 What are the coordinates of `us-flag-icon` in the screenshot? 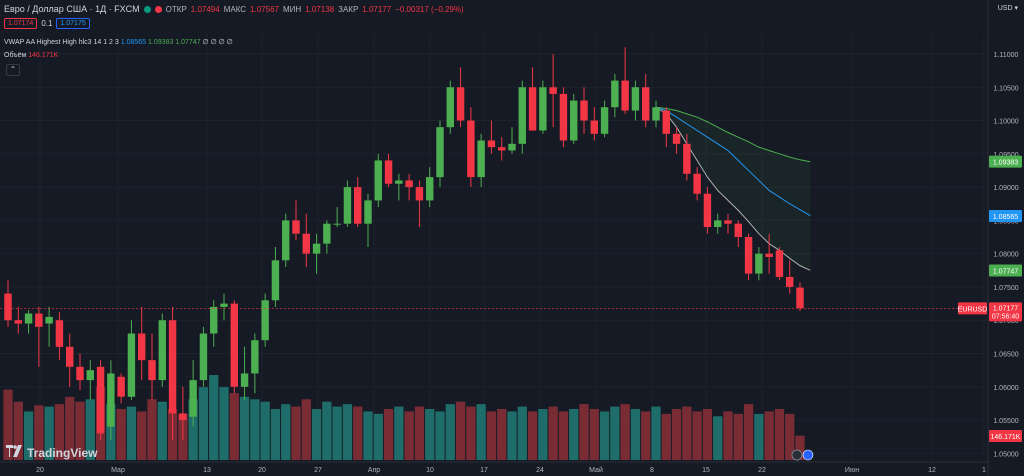 It's located at (808, 455).